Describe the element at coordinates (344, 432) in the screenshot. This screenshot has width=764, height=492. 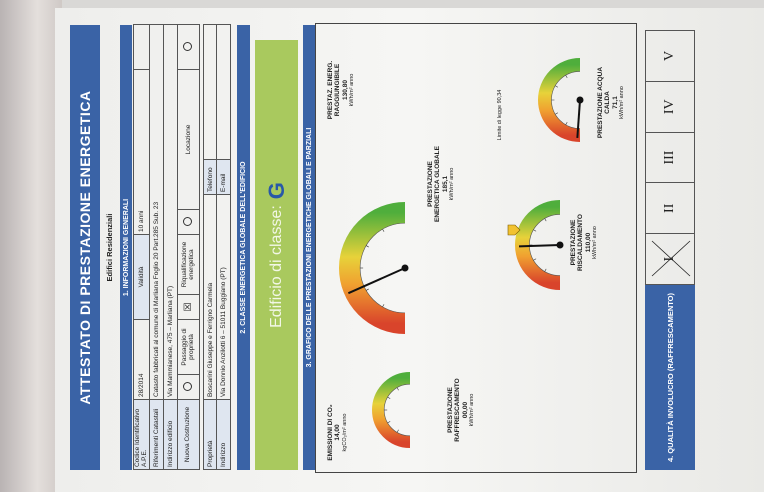
I see `unit: kgCO₂/m² anno` at that location.